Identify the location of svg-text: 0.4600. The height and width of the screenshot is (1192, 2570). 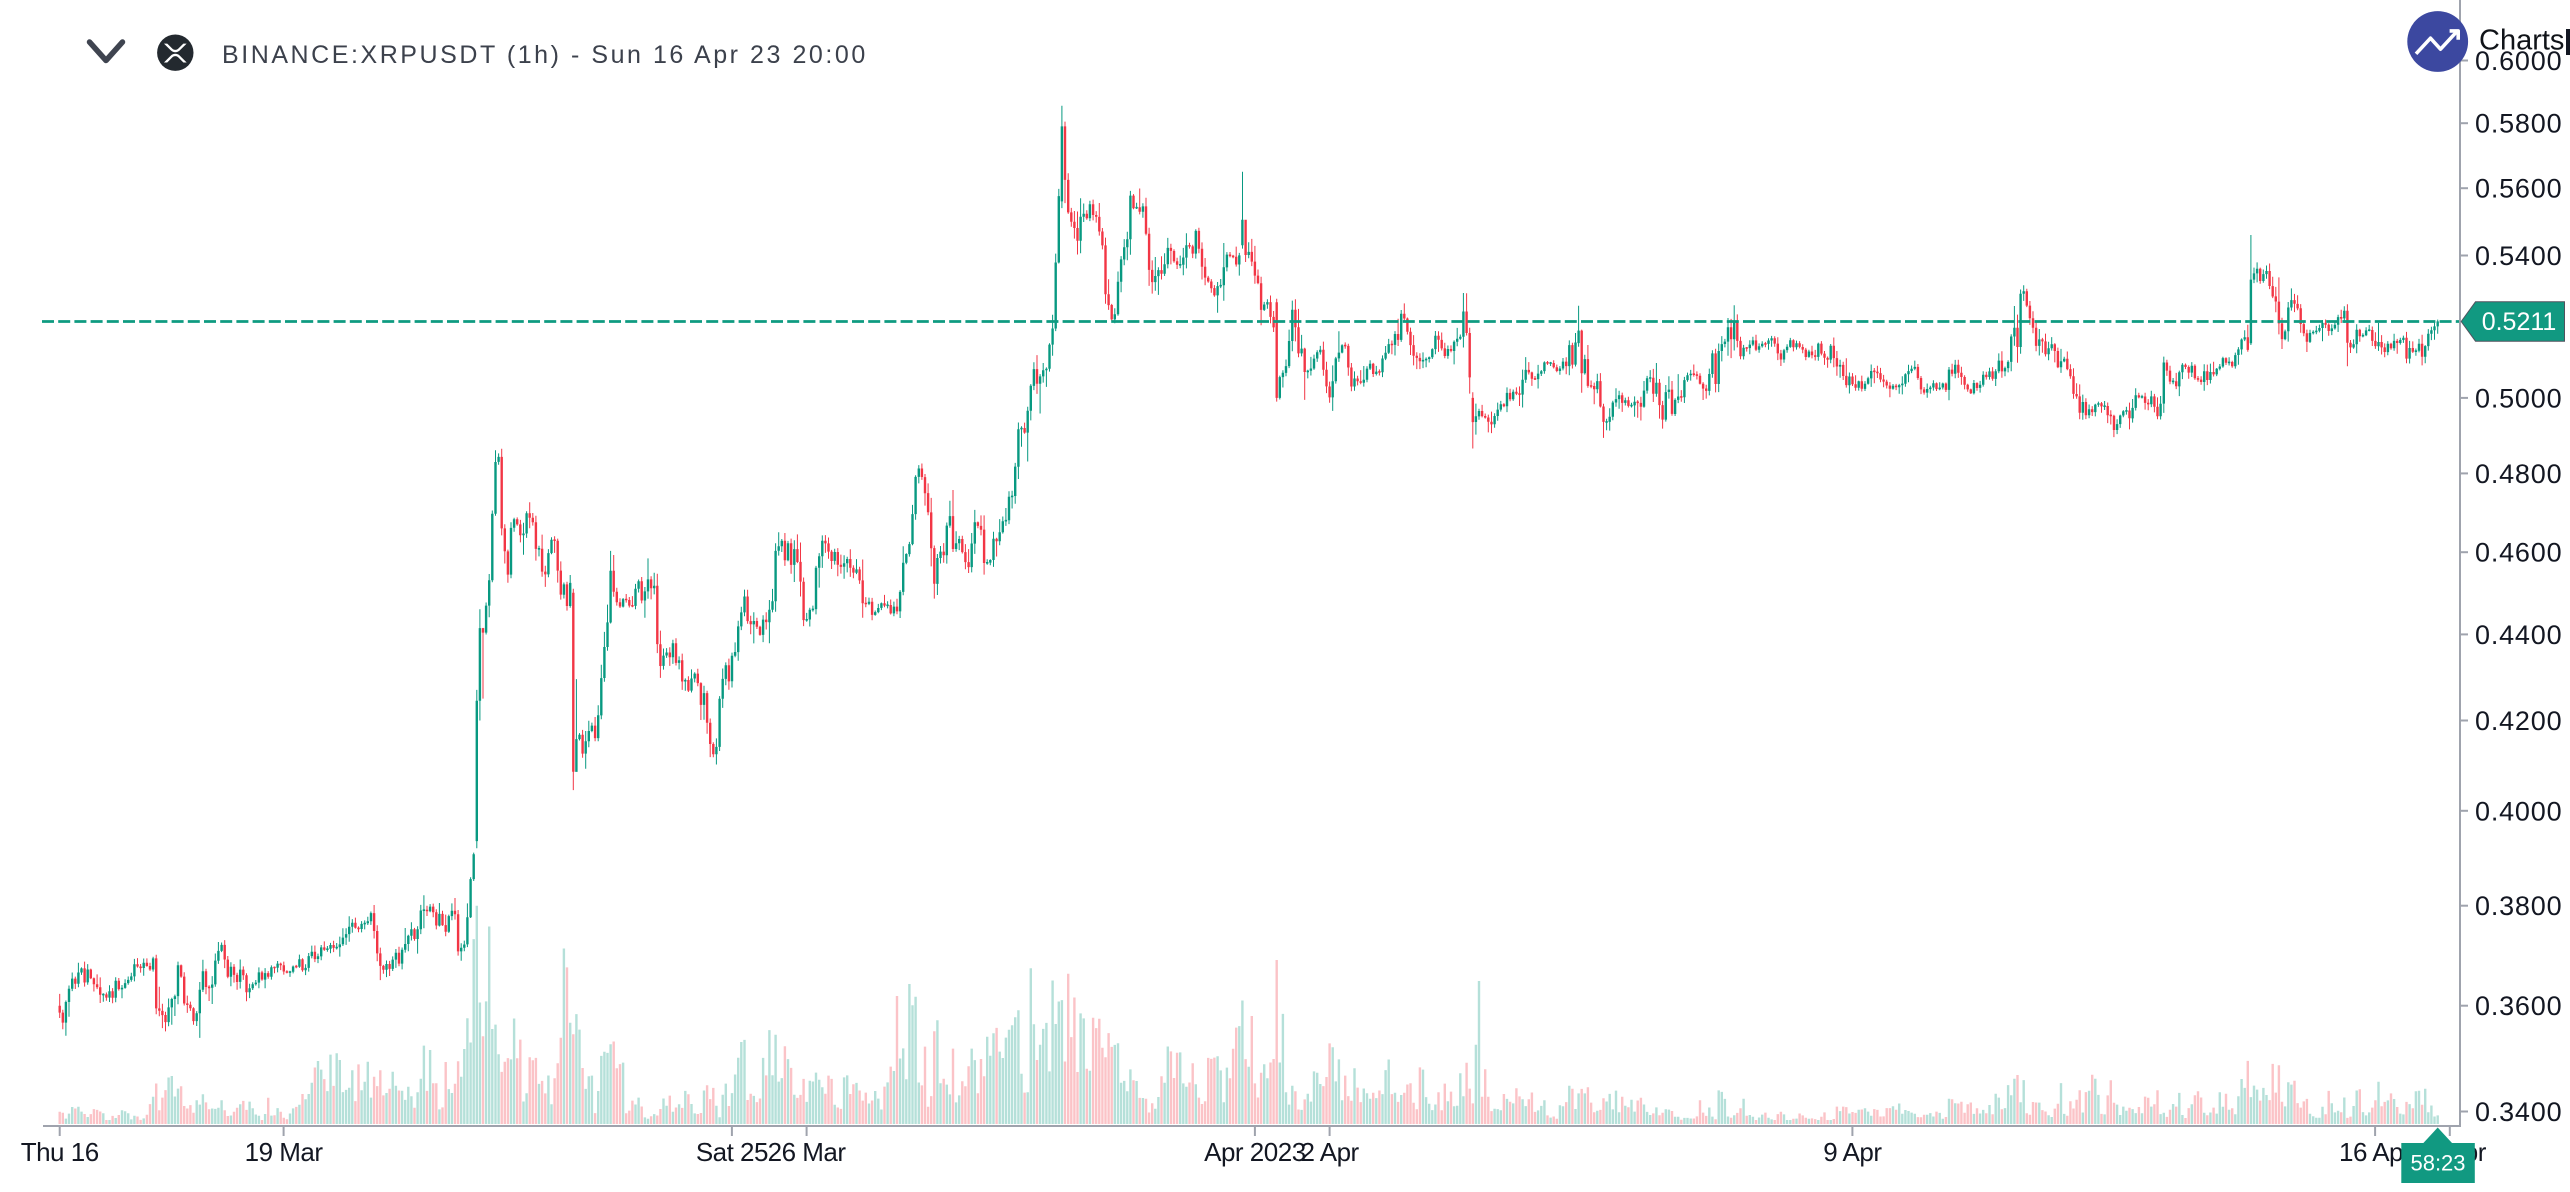
(2518, 553).